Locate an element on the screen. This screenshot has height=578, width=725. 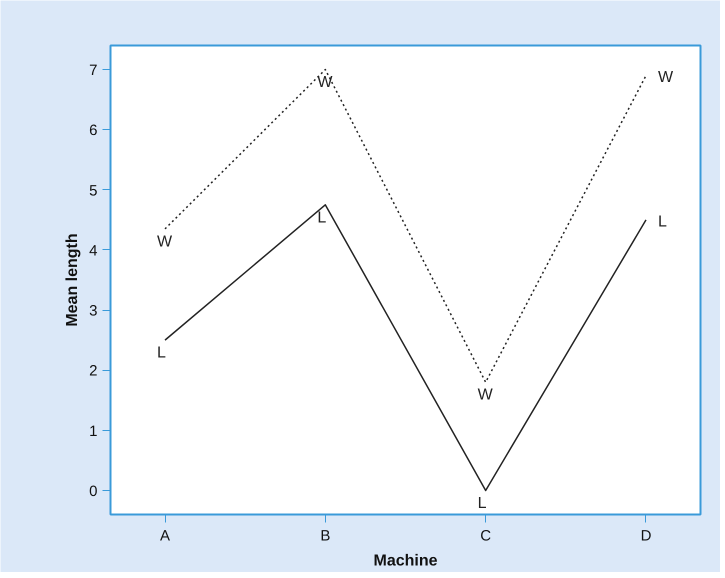
y-tick-label: 6 is located at coordinates (93, 131).